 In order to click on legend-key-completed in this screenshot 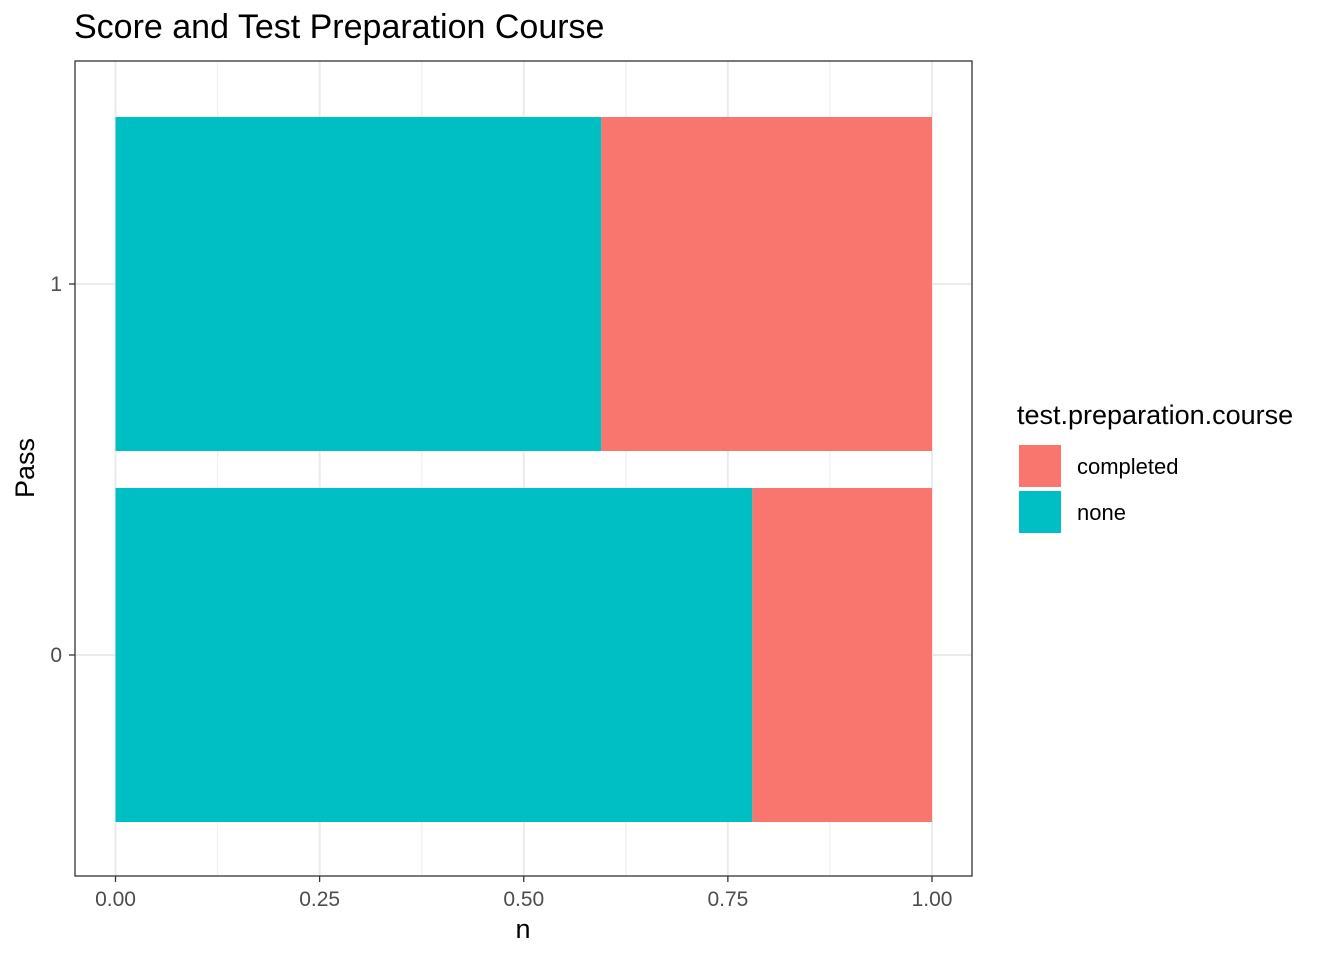, I will do `click(1040, 466)`.